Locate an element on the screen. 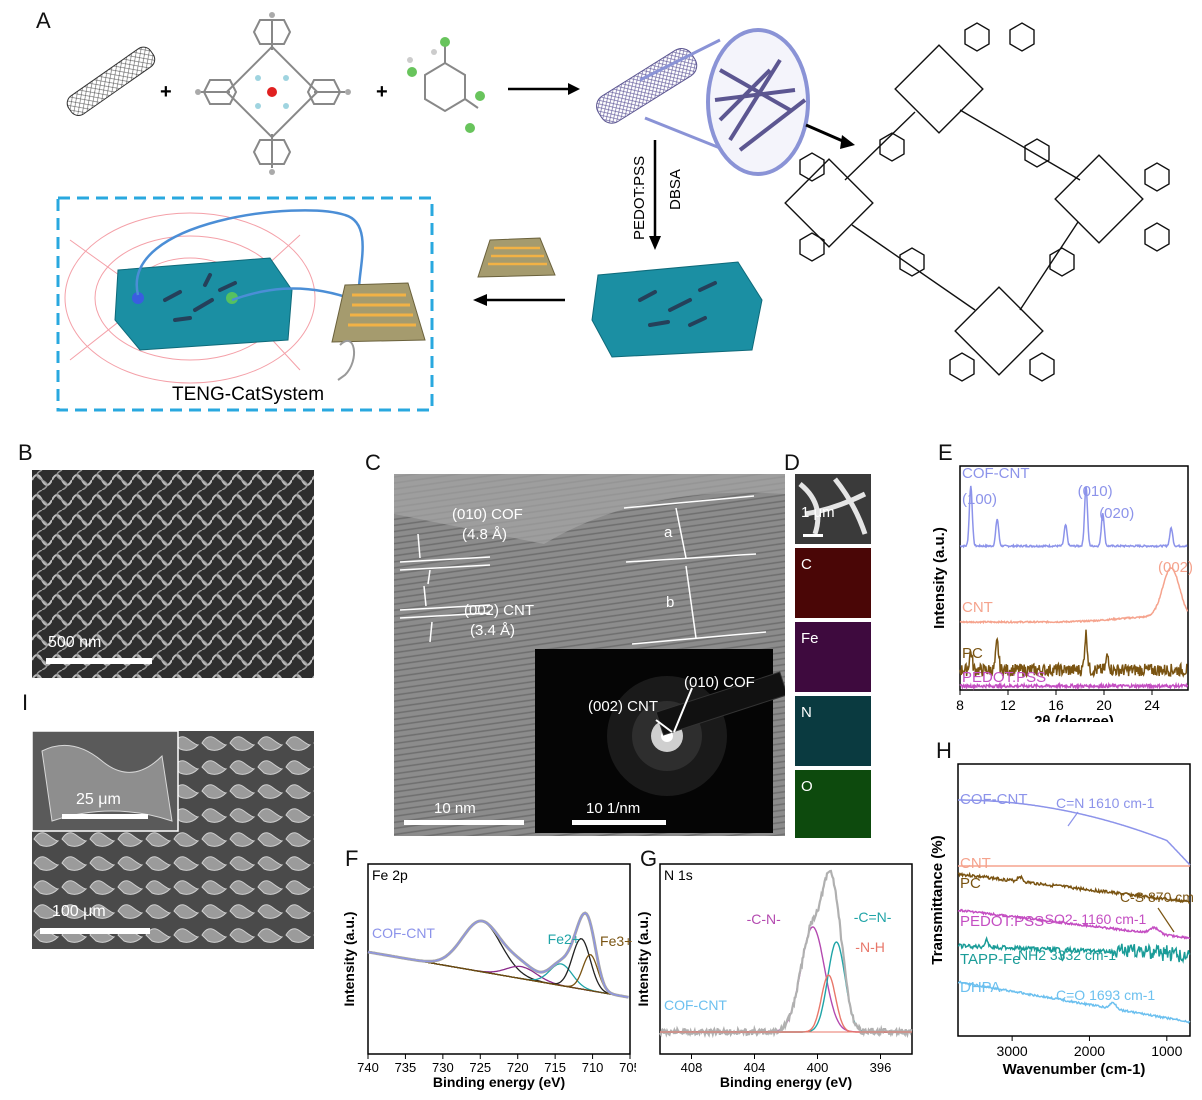  eds-label-fe: Fe is located at coordinates (810, 638).